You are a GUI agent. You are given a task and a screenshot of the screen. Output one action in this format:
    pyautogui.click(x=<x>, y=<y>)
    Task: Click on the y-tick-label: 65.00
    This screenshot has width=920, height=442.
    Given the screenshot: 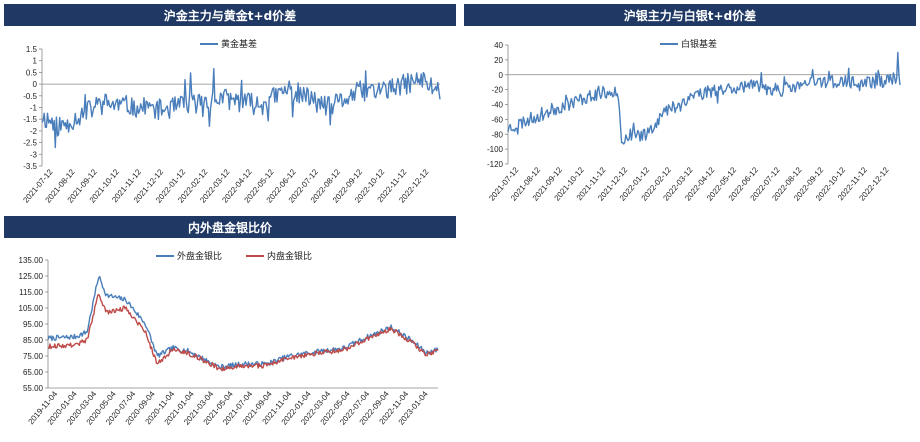 What is the action you would take?
    pyautogui.click(x=33, y=372)
    